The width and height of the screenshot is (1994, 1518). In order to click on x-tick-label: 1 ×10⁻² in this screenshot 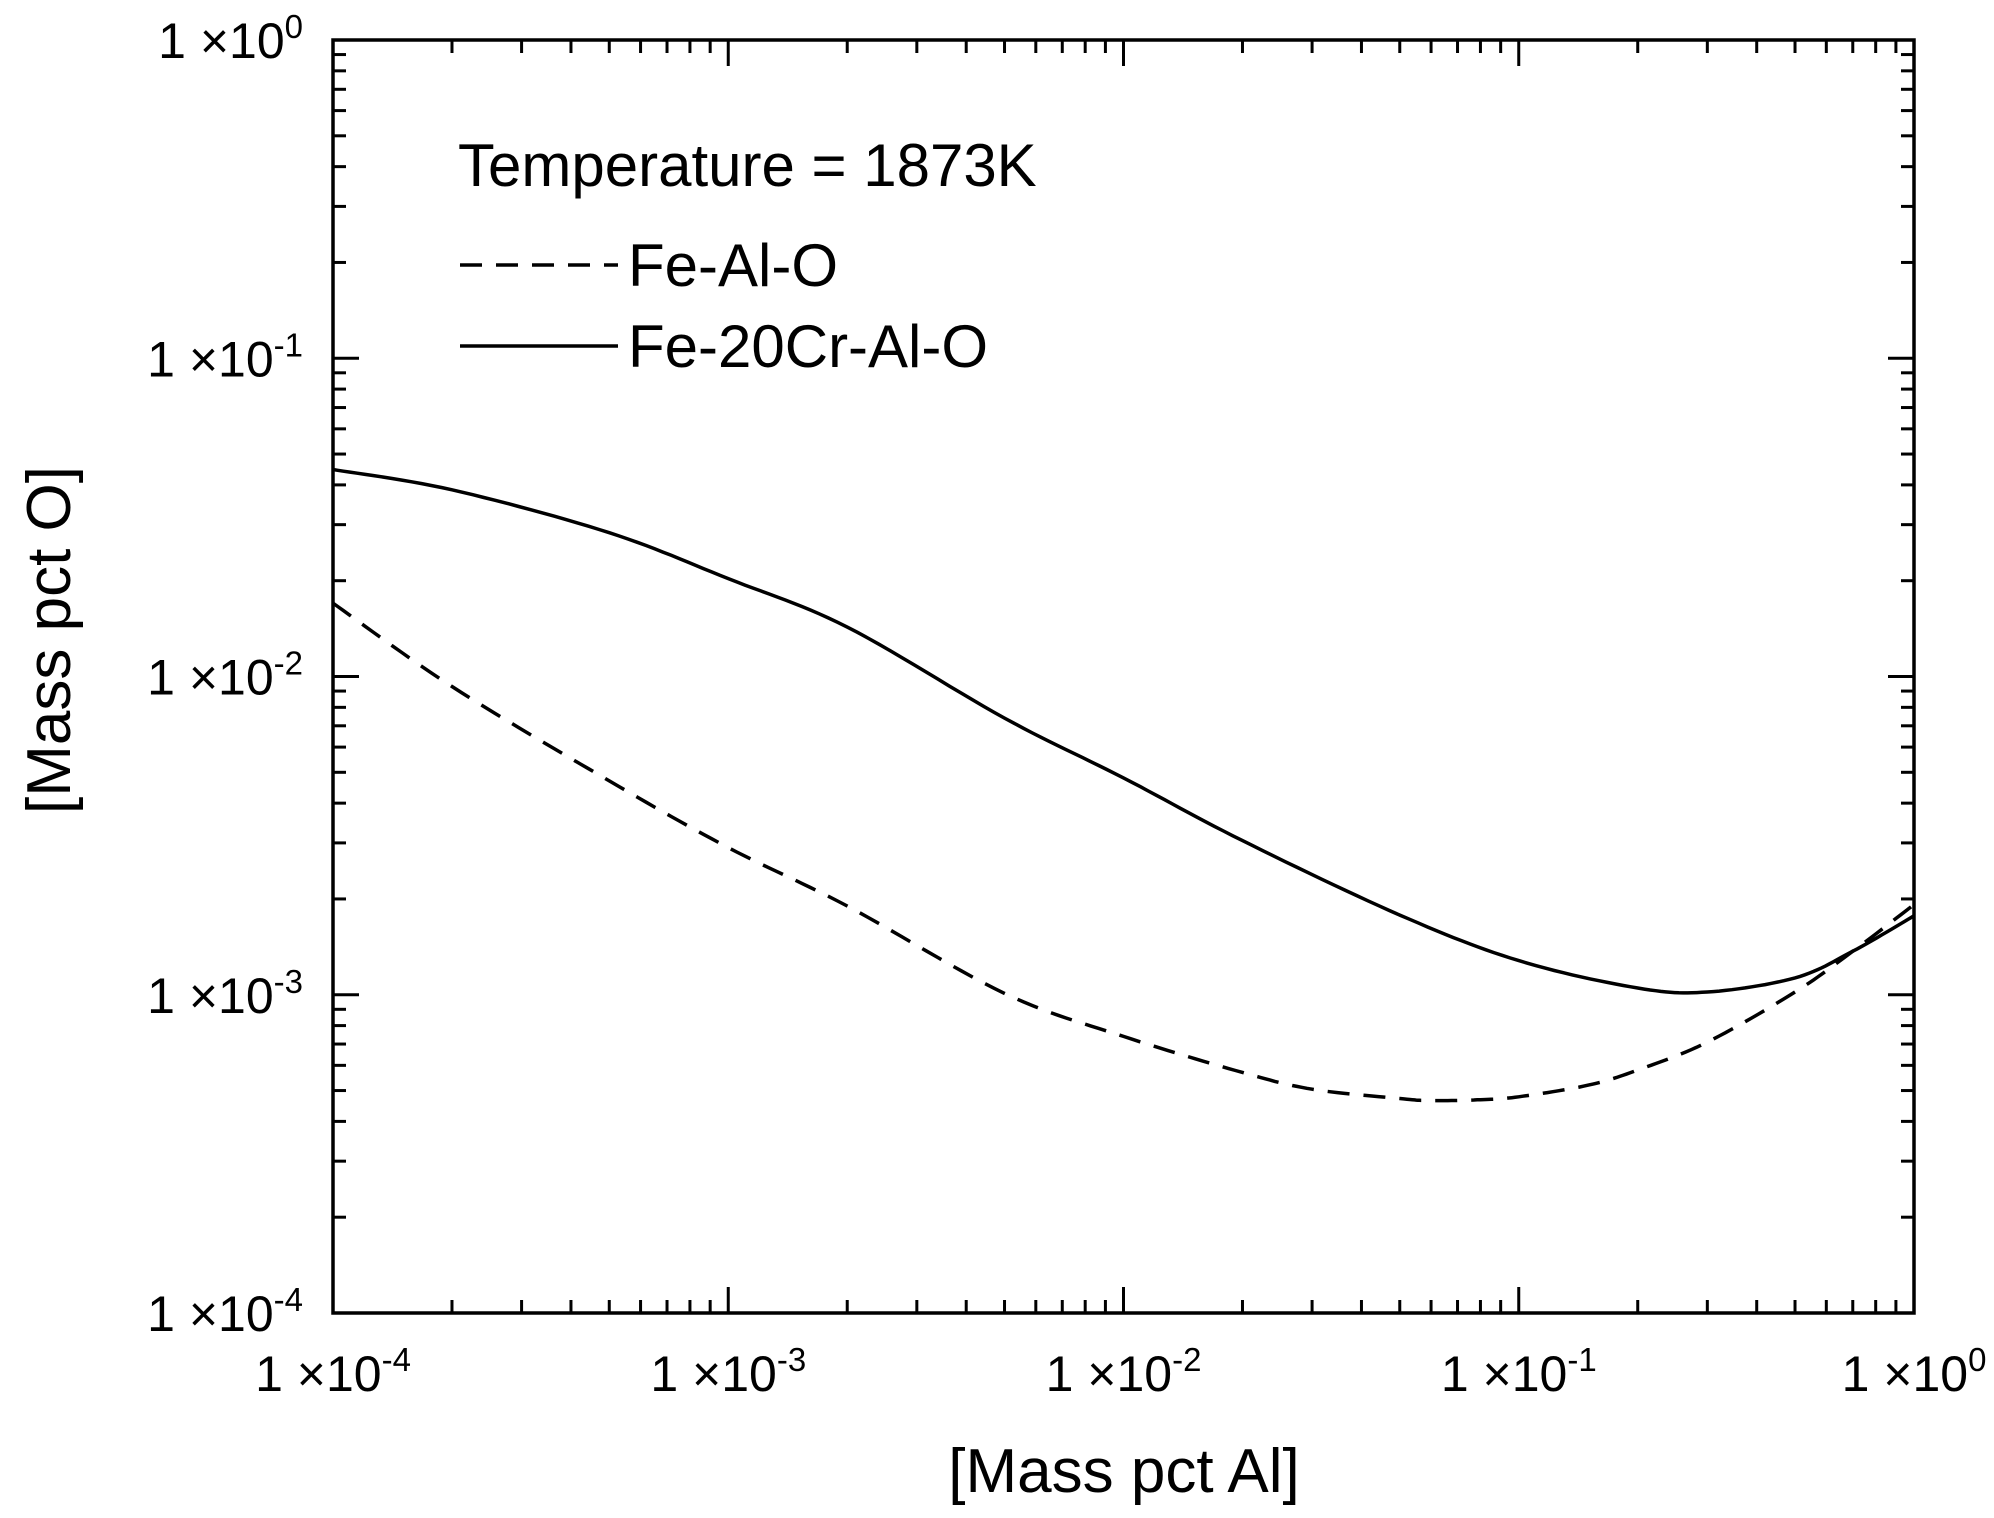, I will do `click(1124, 1371)`.